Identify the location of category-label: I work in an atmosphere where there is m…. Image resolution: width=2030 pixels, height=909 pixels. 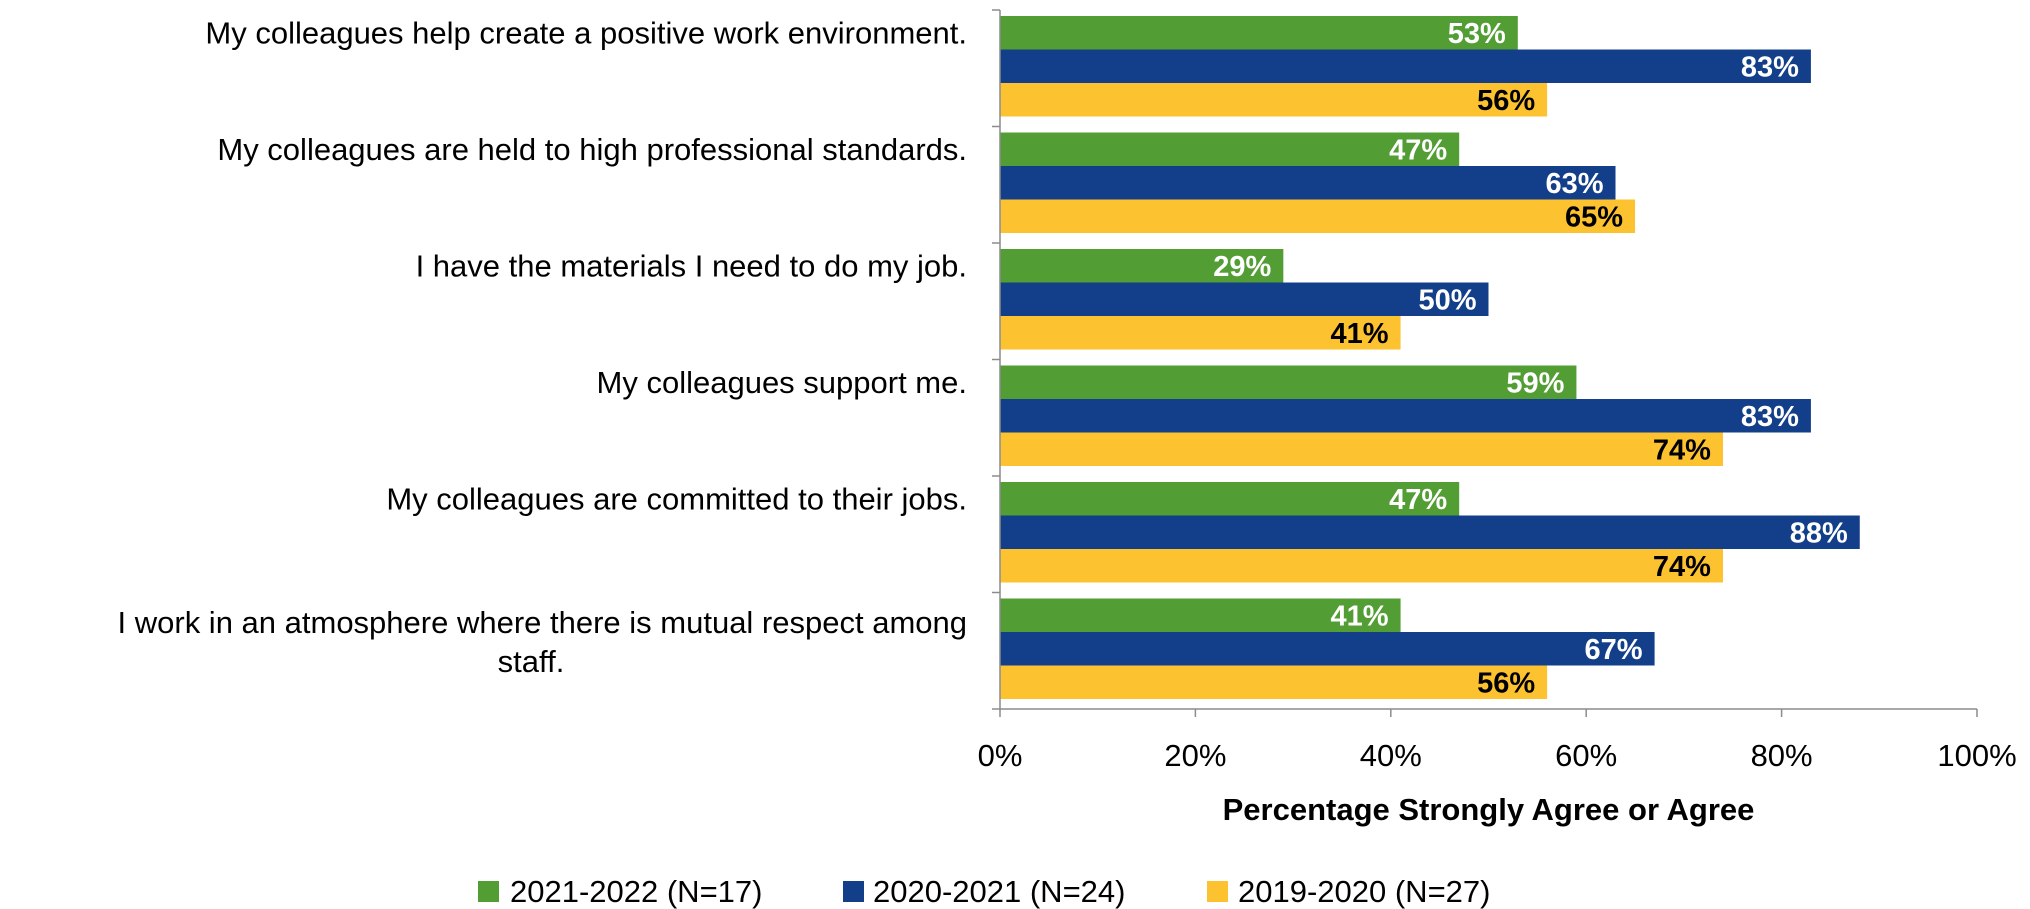
(542, 642).